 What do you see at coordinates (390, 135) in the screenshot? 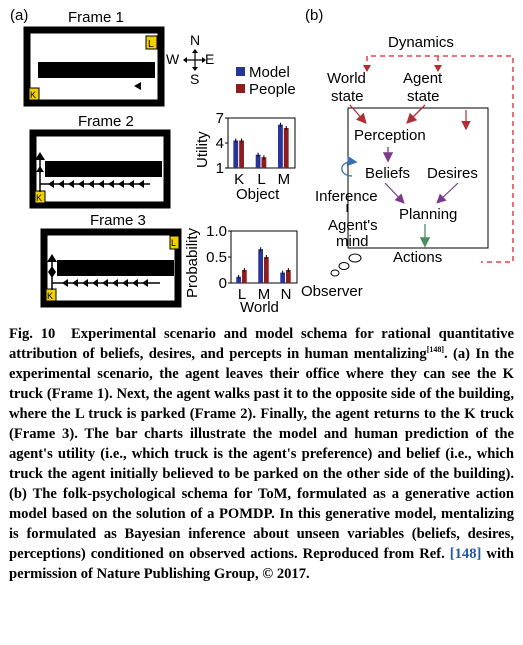
I see `perception-node: Perception` at bounding box center [390, 135].